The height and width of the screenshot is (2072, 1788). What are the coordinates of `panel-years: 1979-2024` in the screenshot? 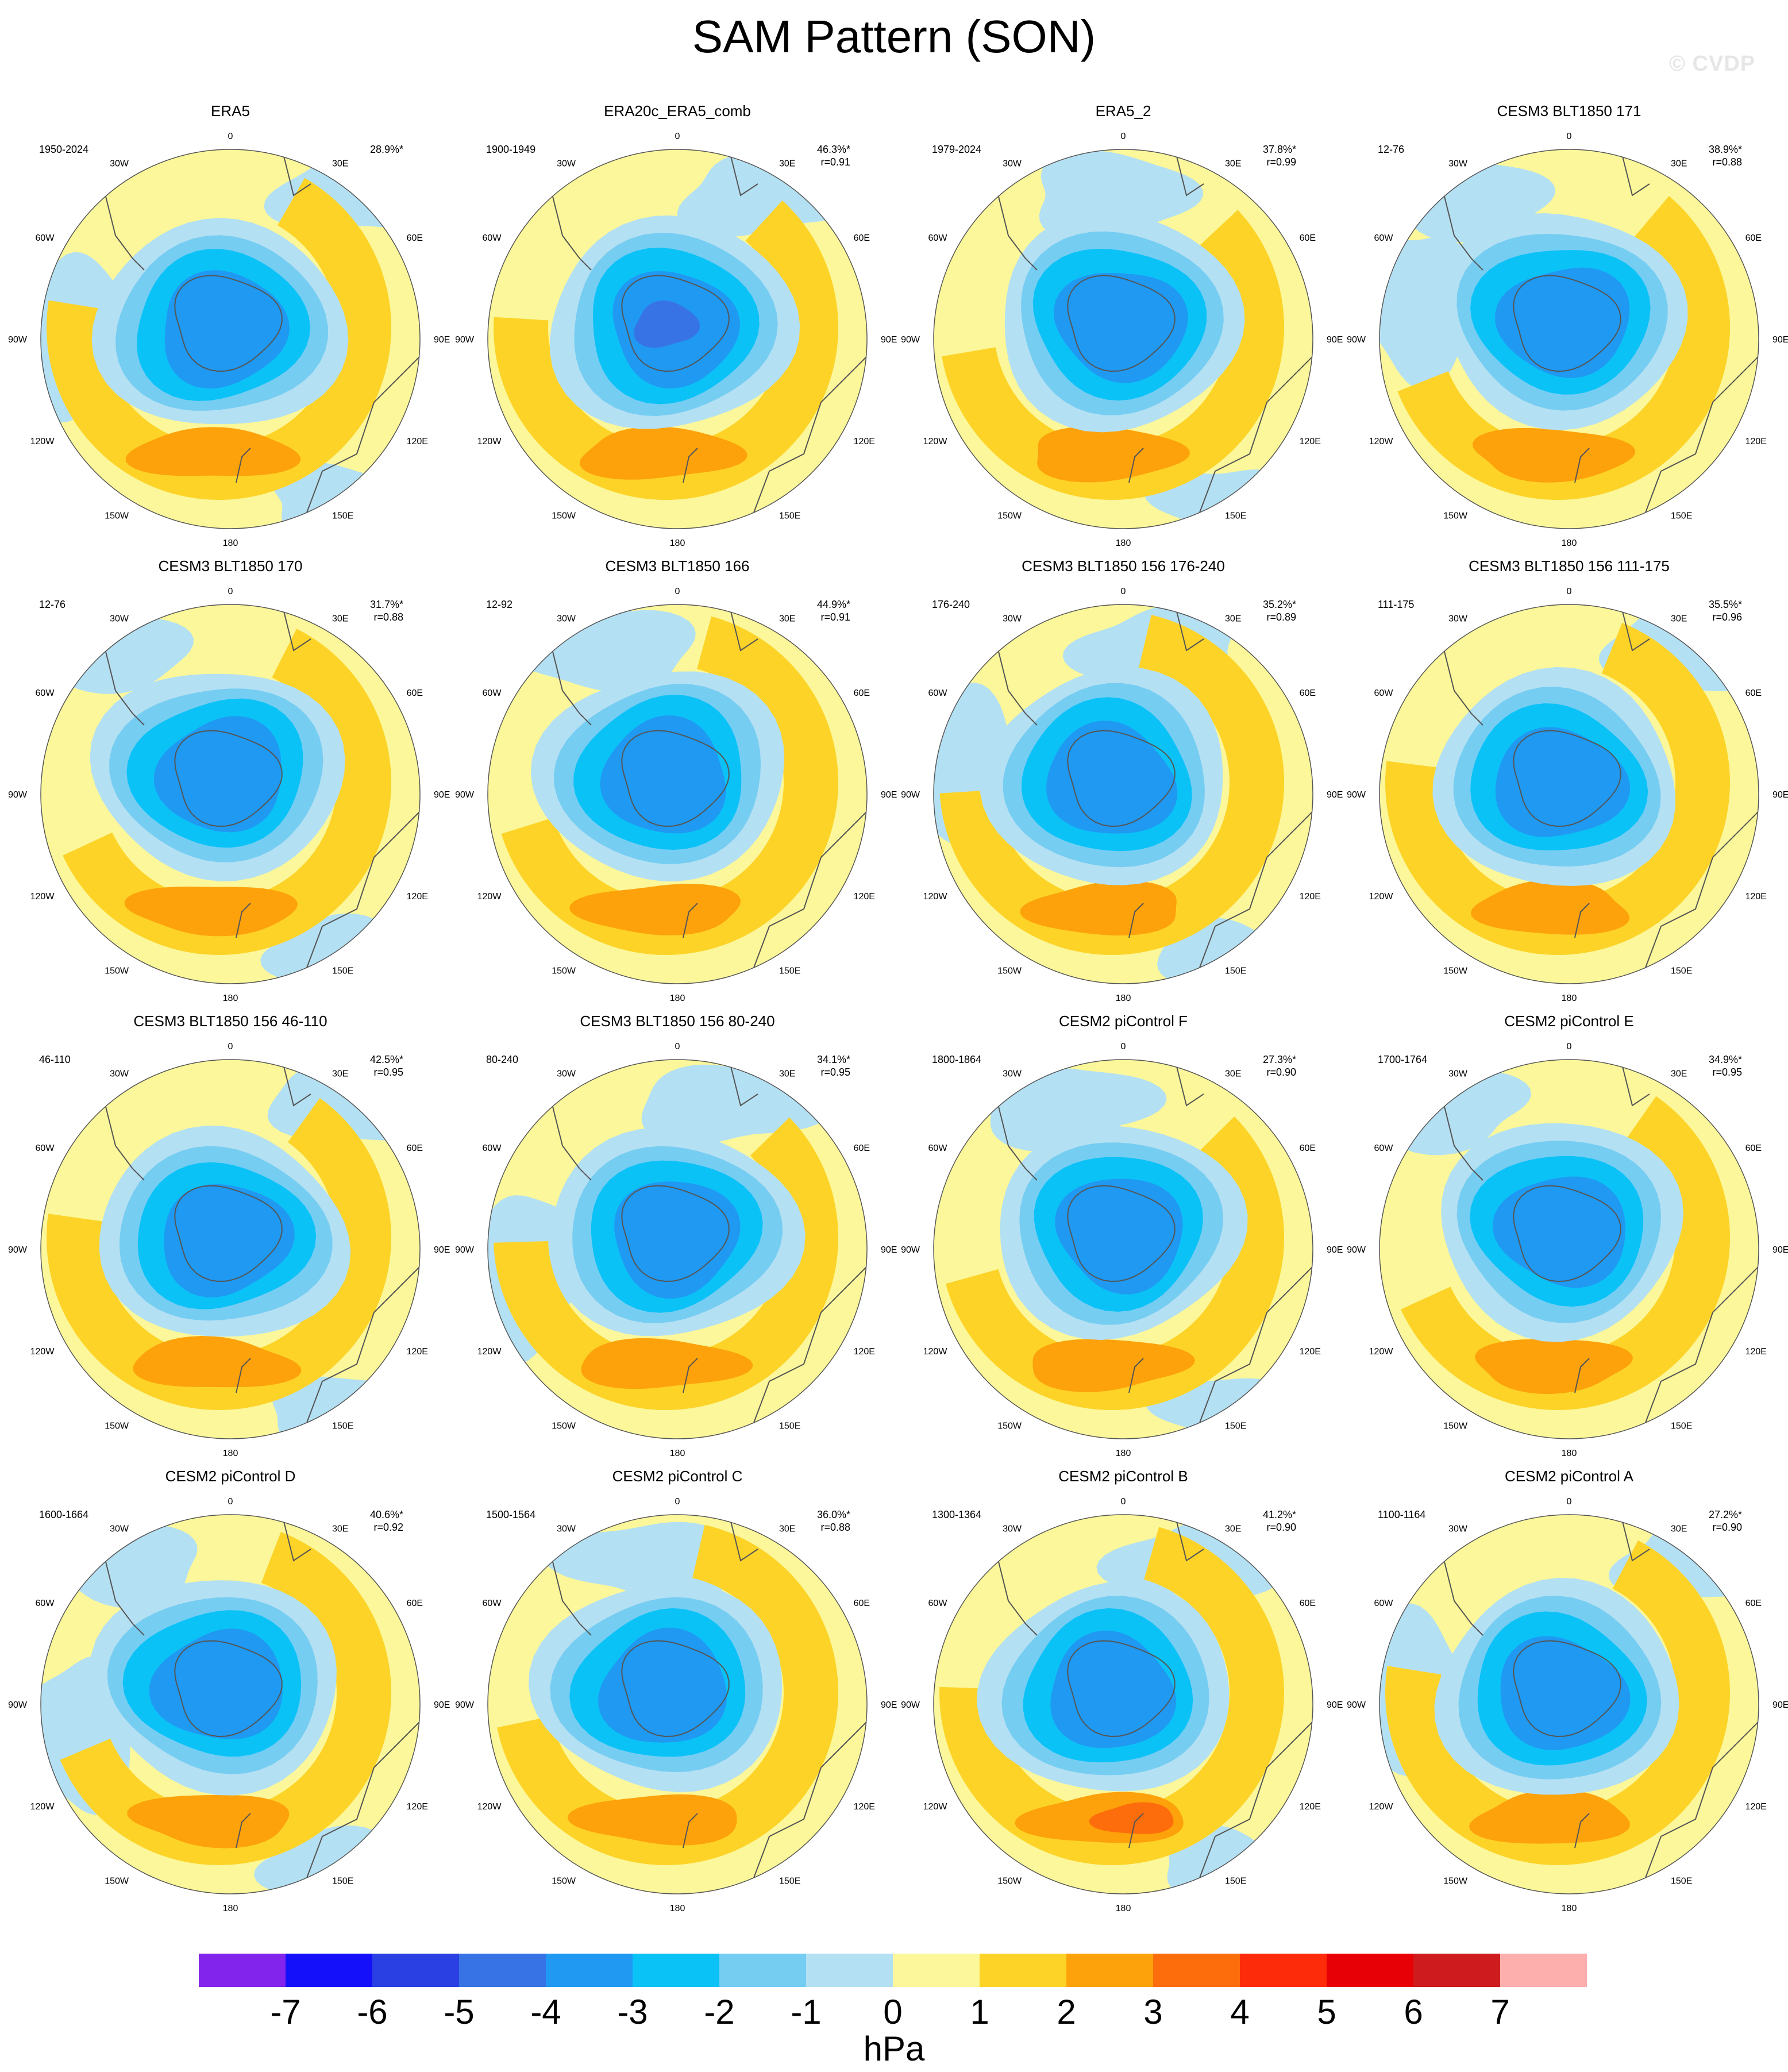 It's located at (956, 149).